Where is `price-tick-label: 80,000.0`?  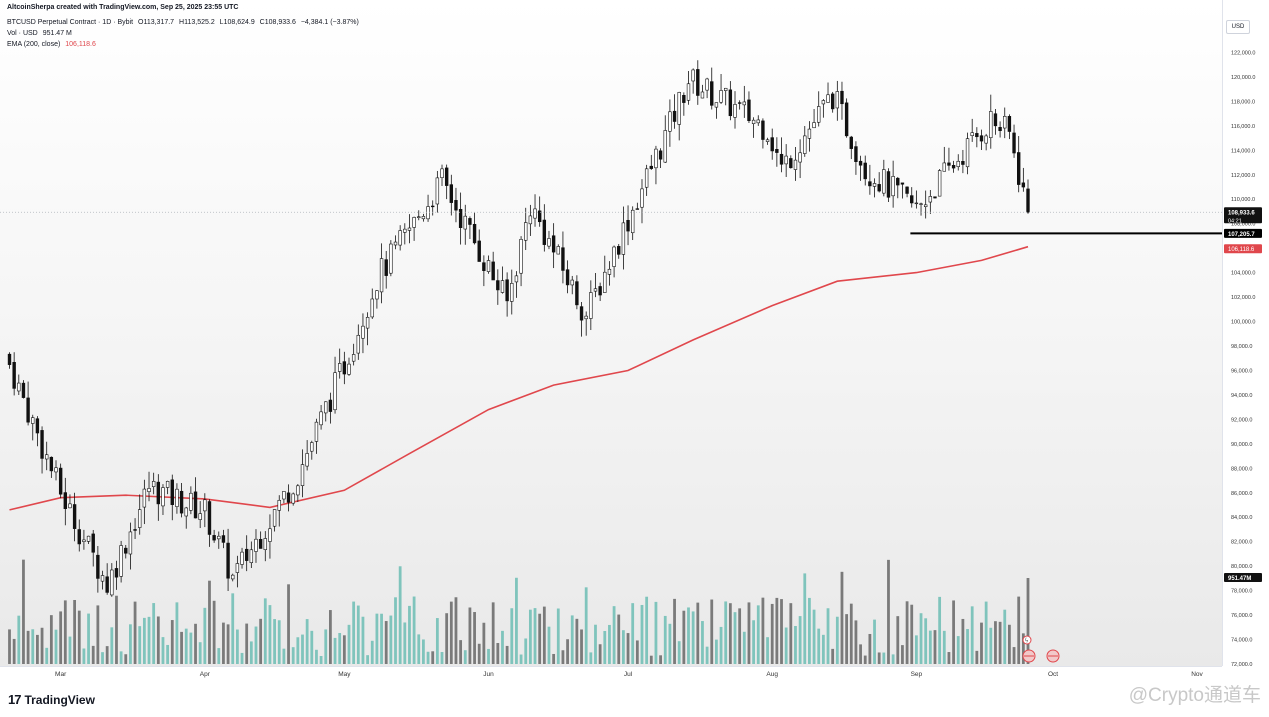 price-tick-label: 80,000.0 is located at coordinates (1241, 567).